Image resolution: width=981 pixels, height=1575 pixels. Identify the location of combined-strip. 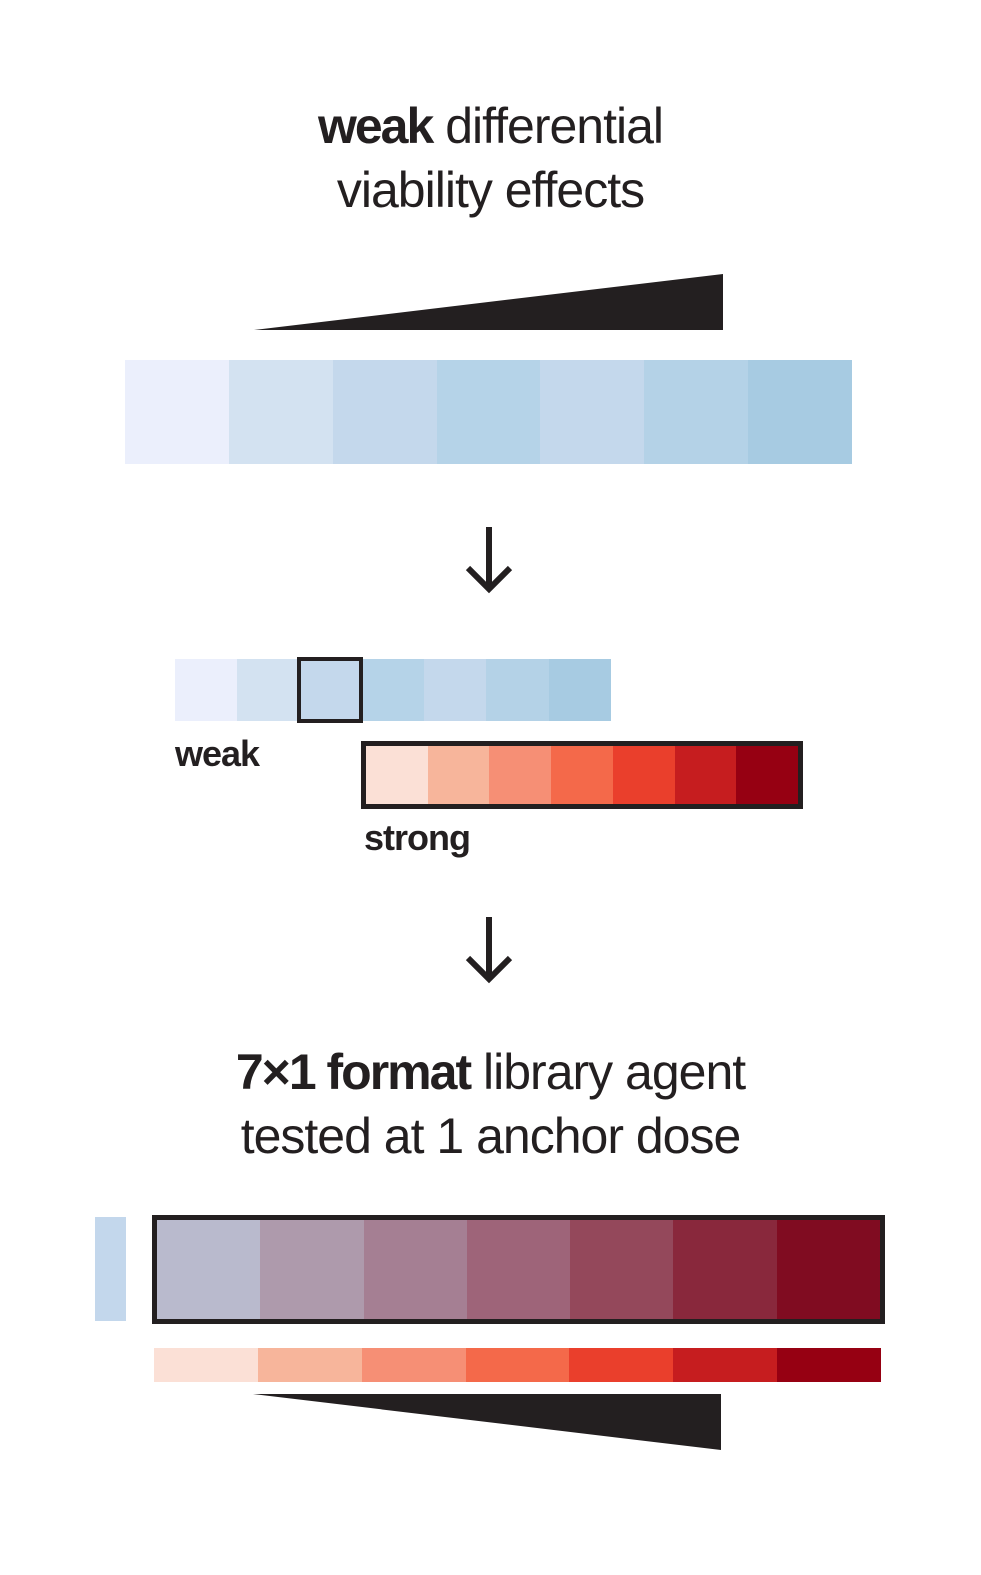
(518, 1269).